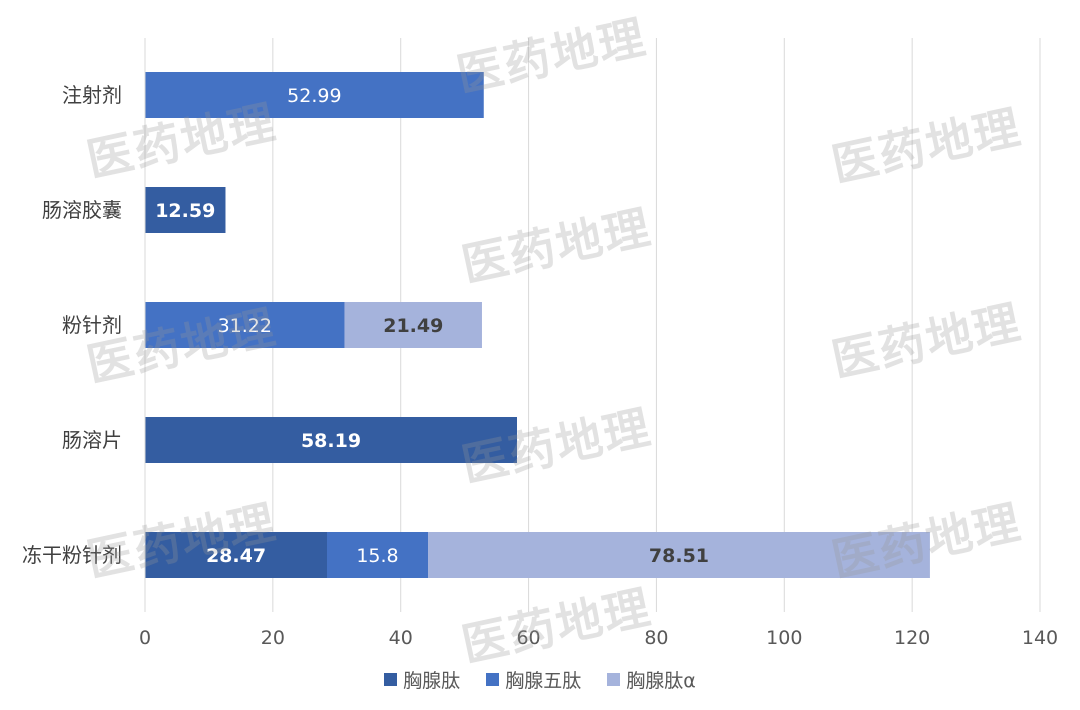 This screenshot has height=710, width=1080. I want to click on category-label: 注射剂, so click(92, 95).